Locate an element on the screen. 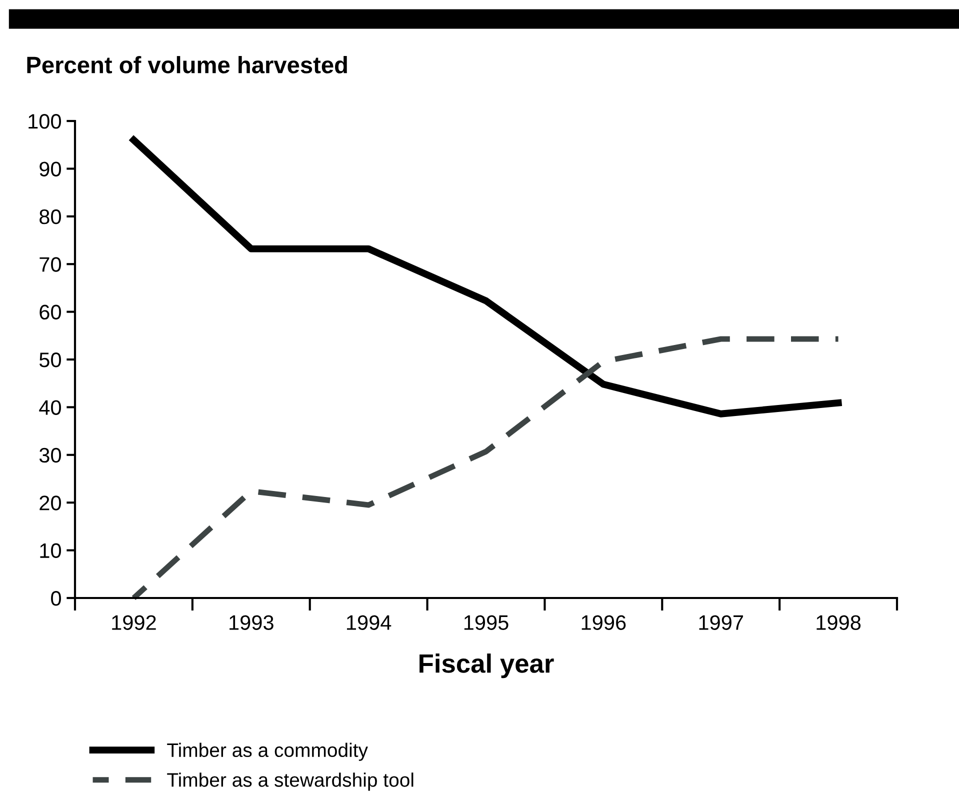  y-axis-title: Percent of volume harvested is located at coordinates (187, 65).